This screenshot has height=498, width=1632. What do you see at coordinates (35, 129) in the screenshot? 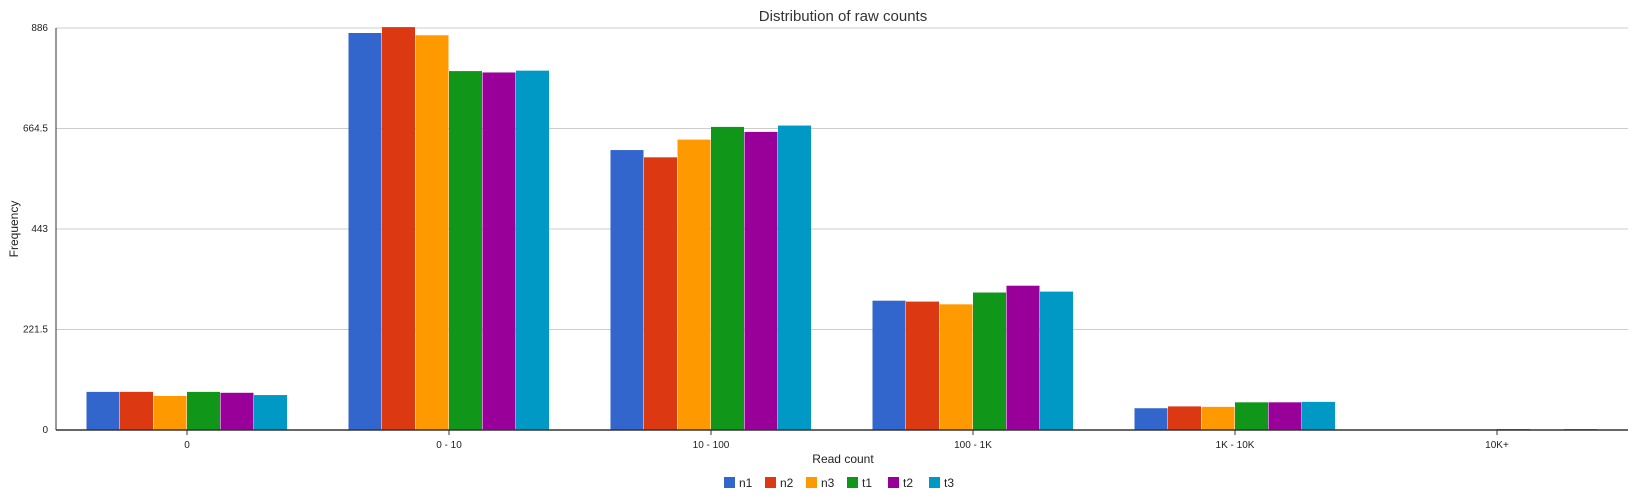
I see `y-tick-label: 664.5` at bounding box center [35, 129].